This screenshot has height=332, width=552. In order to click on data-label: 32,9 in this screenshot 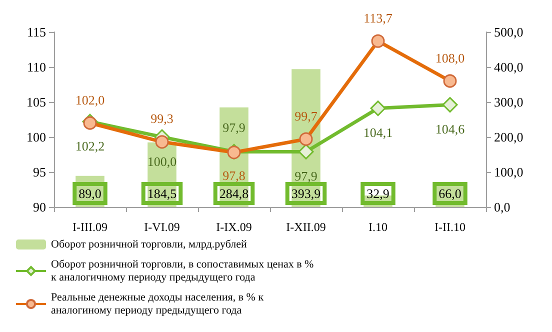, I will do `click(378, 193)`.